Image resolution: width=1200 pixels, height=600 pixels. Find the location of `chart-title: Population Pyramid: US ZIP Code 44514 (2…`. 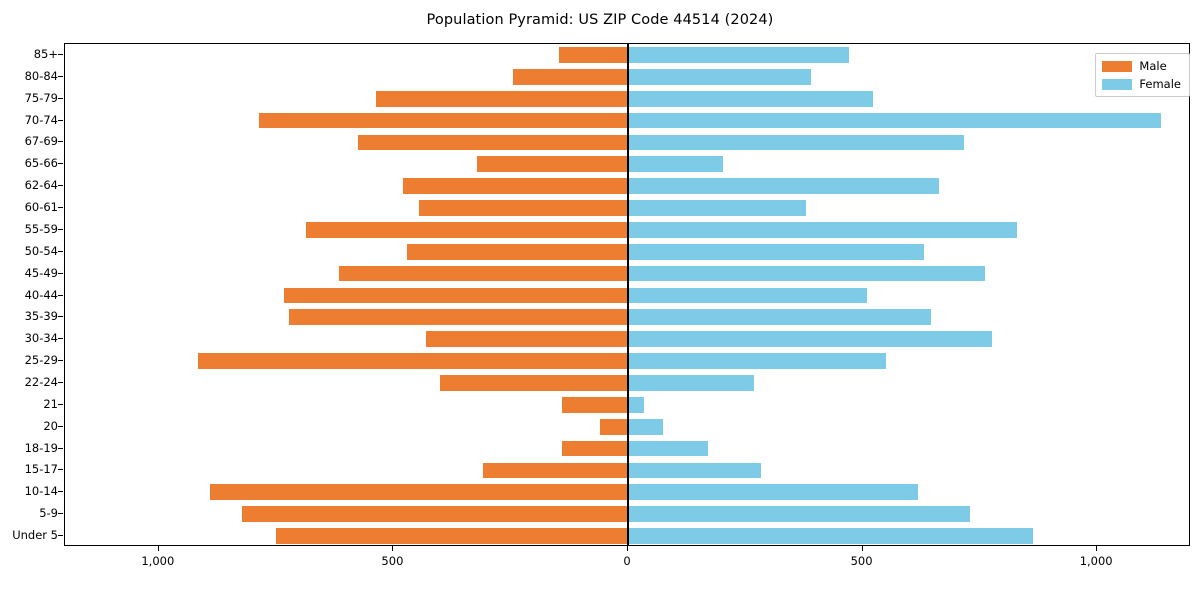

chart-title: Population Pyramid: US ZIP Code 44514 (2… is located at coordinates (600, 20).